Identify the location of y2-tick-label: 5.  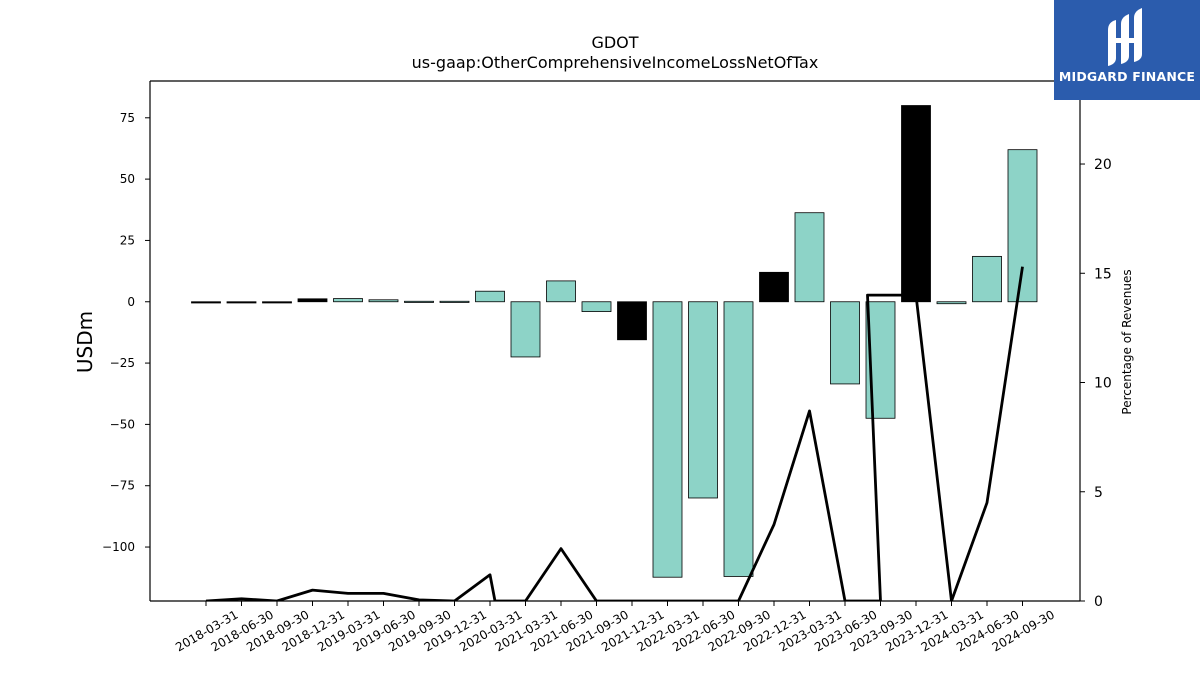
(1098, 493).